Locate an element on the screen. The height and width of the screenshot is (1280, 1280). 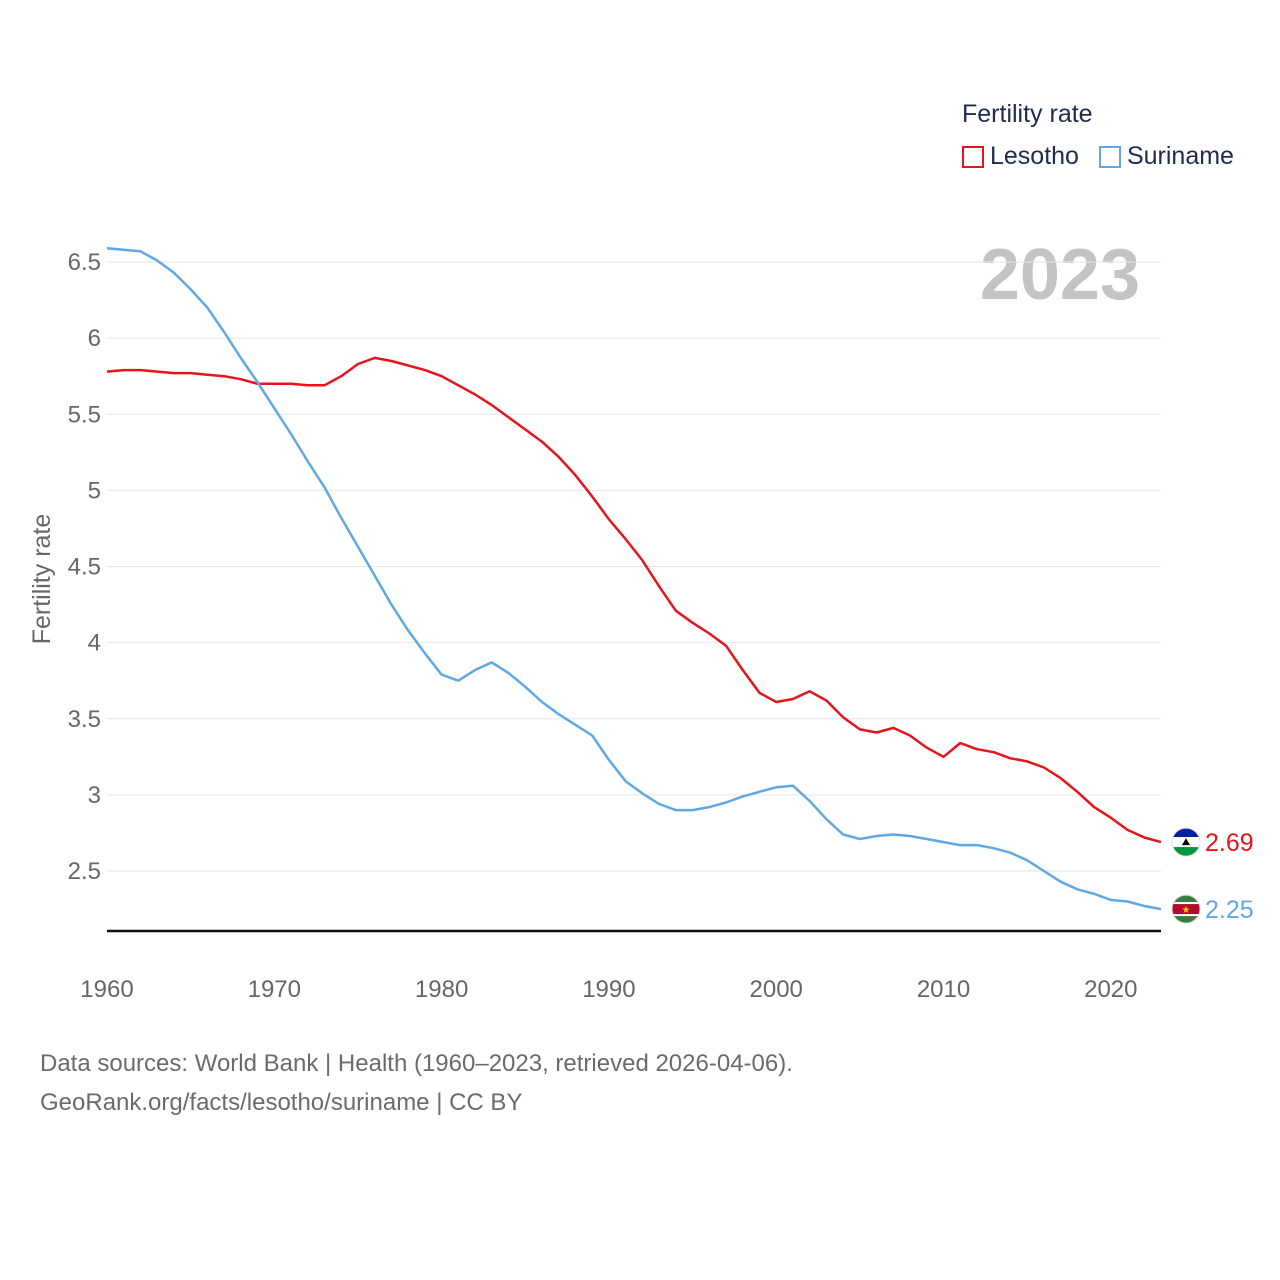
legend: Lesotho Suriname is located at coordinates (1108, 156).